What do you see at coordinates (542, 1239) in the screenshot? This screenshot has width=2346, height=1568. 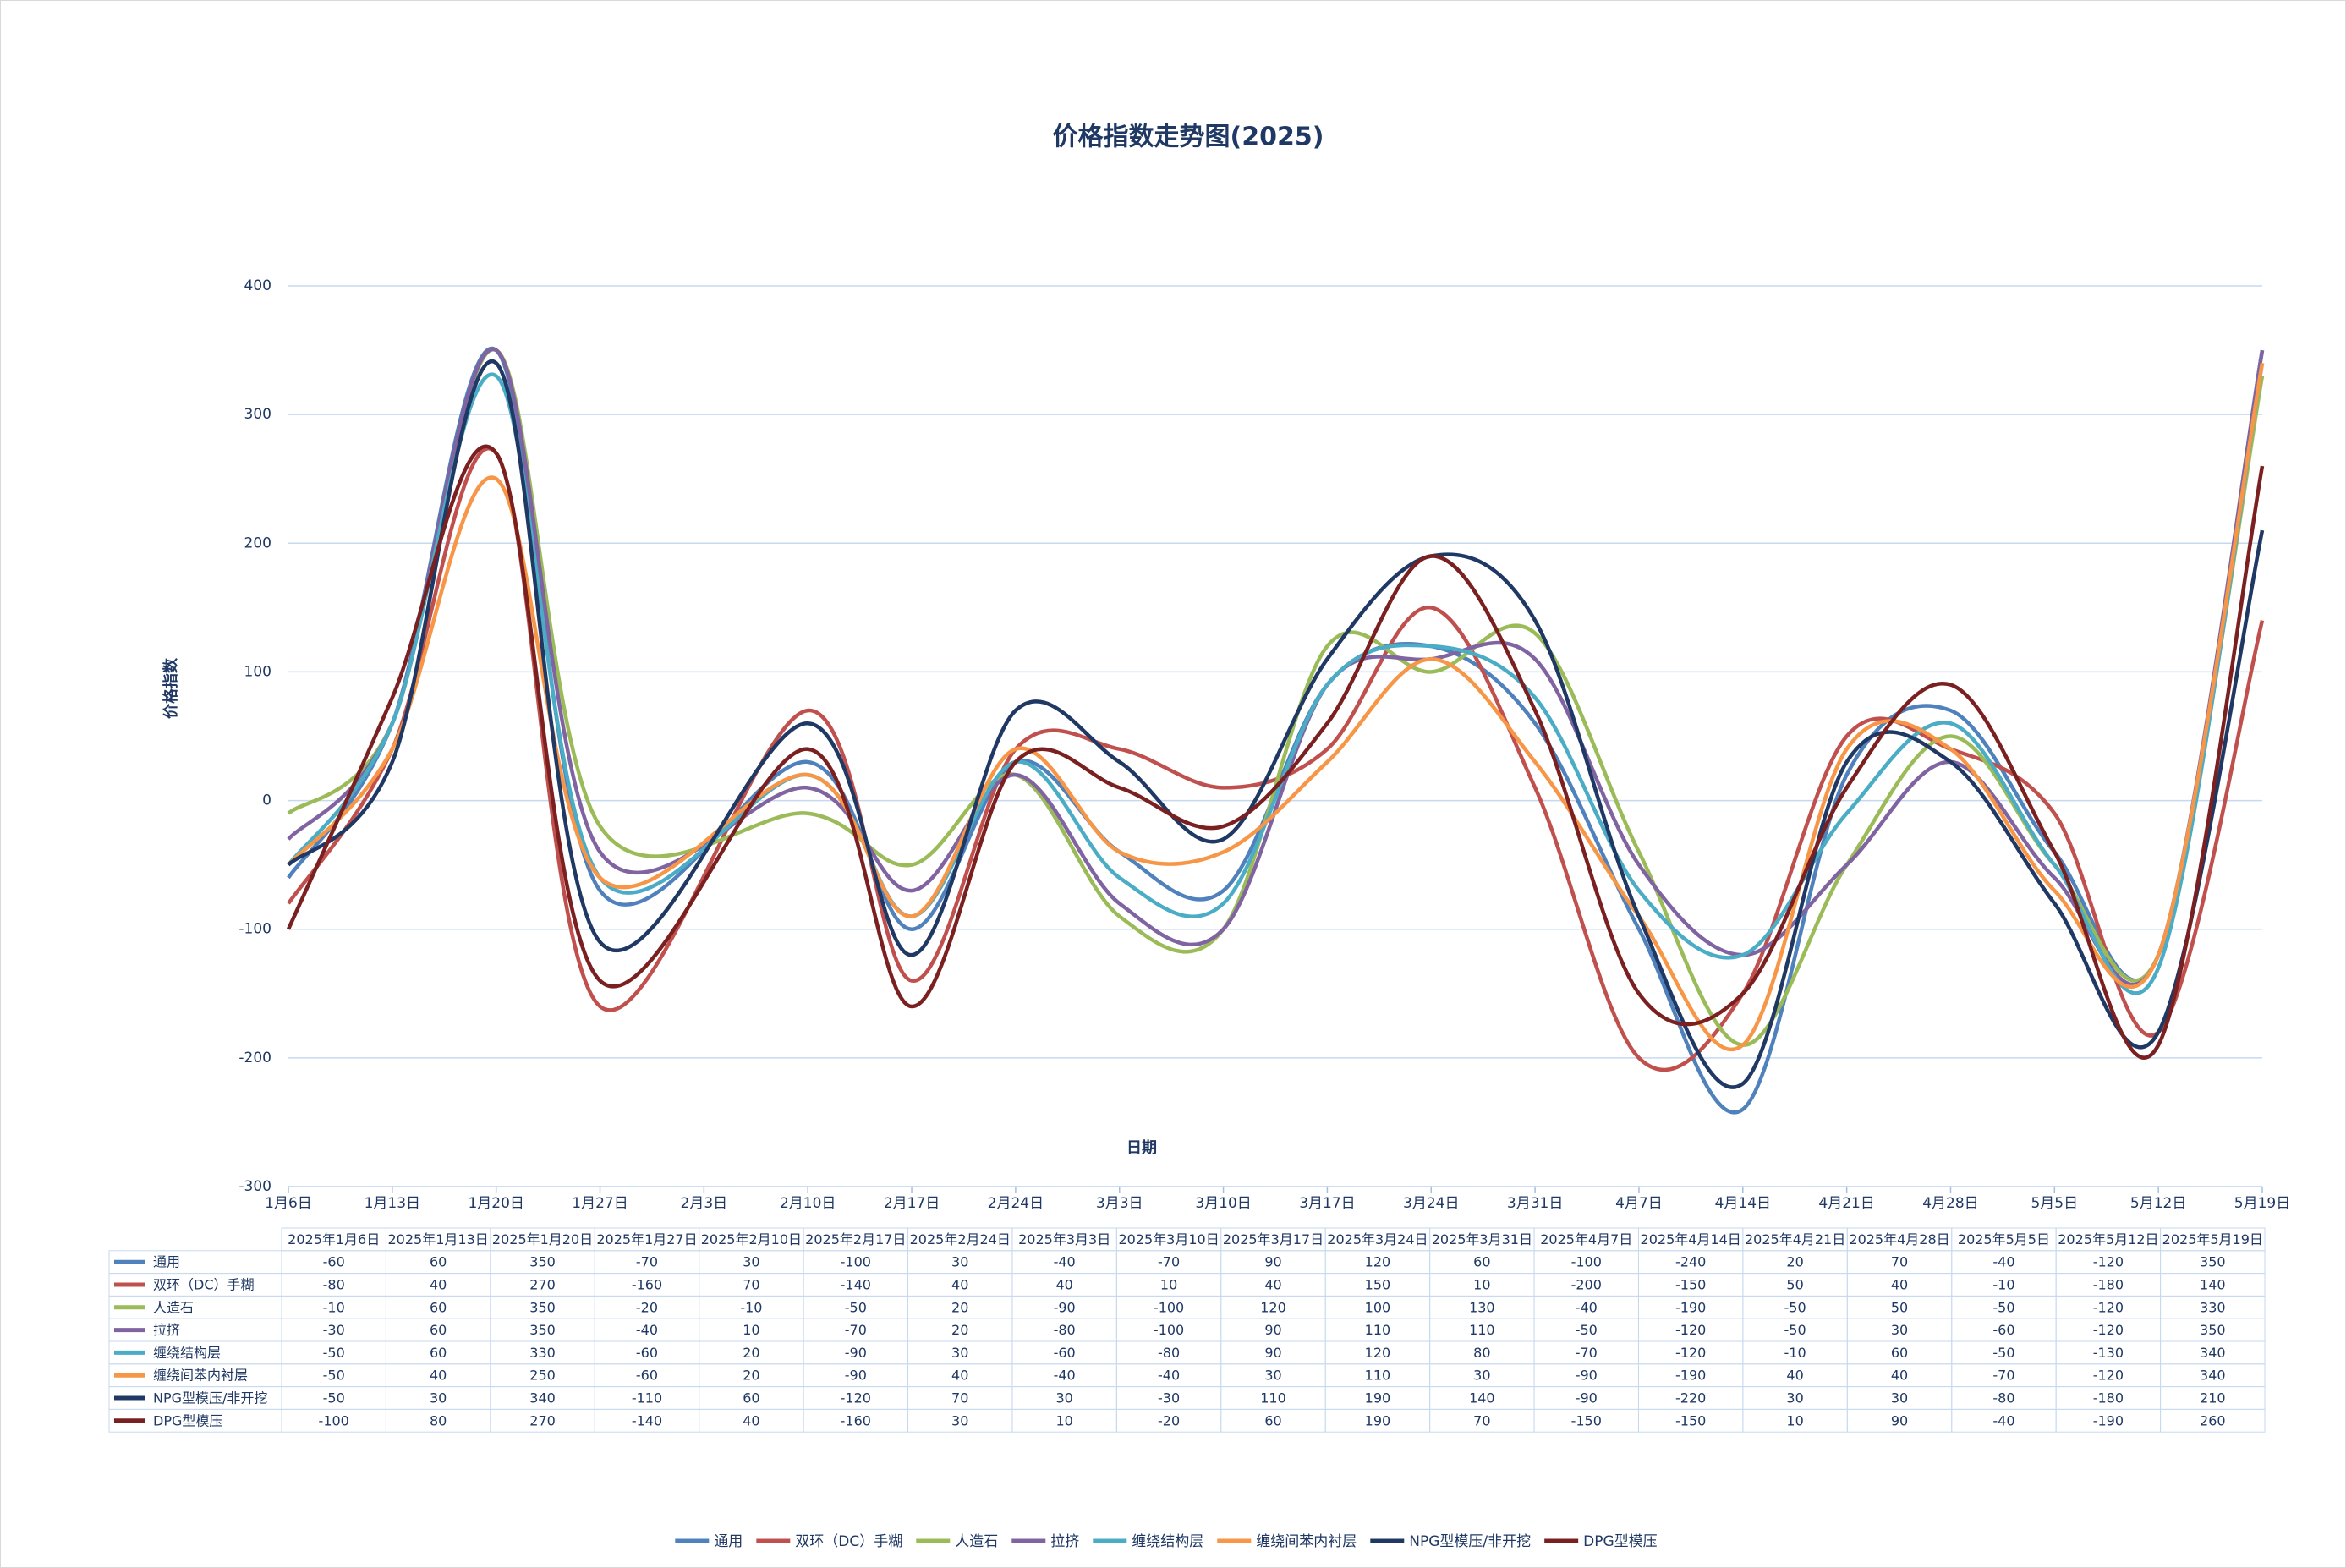 I see `table-header: 2025年1月20日` at bounding box center [542, 1239].